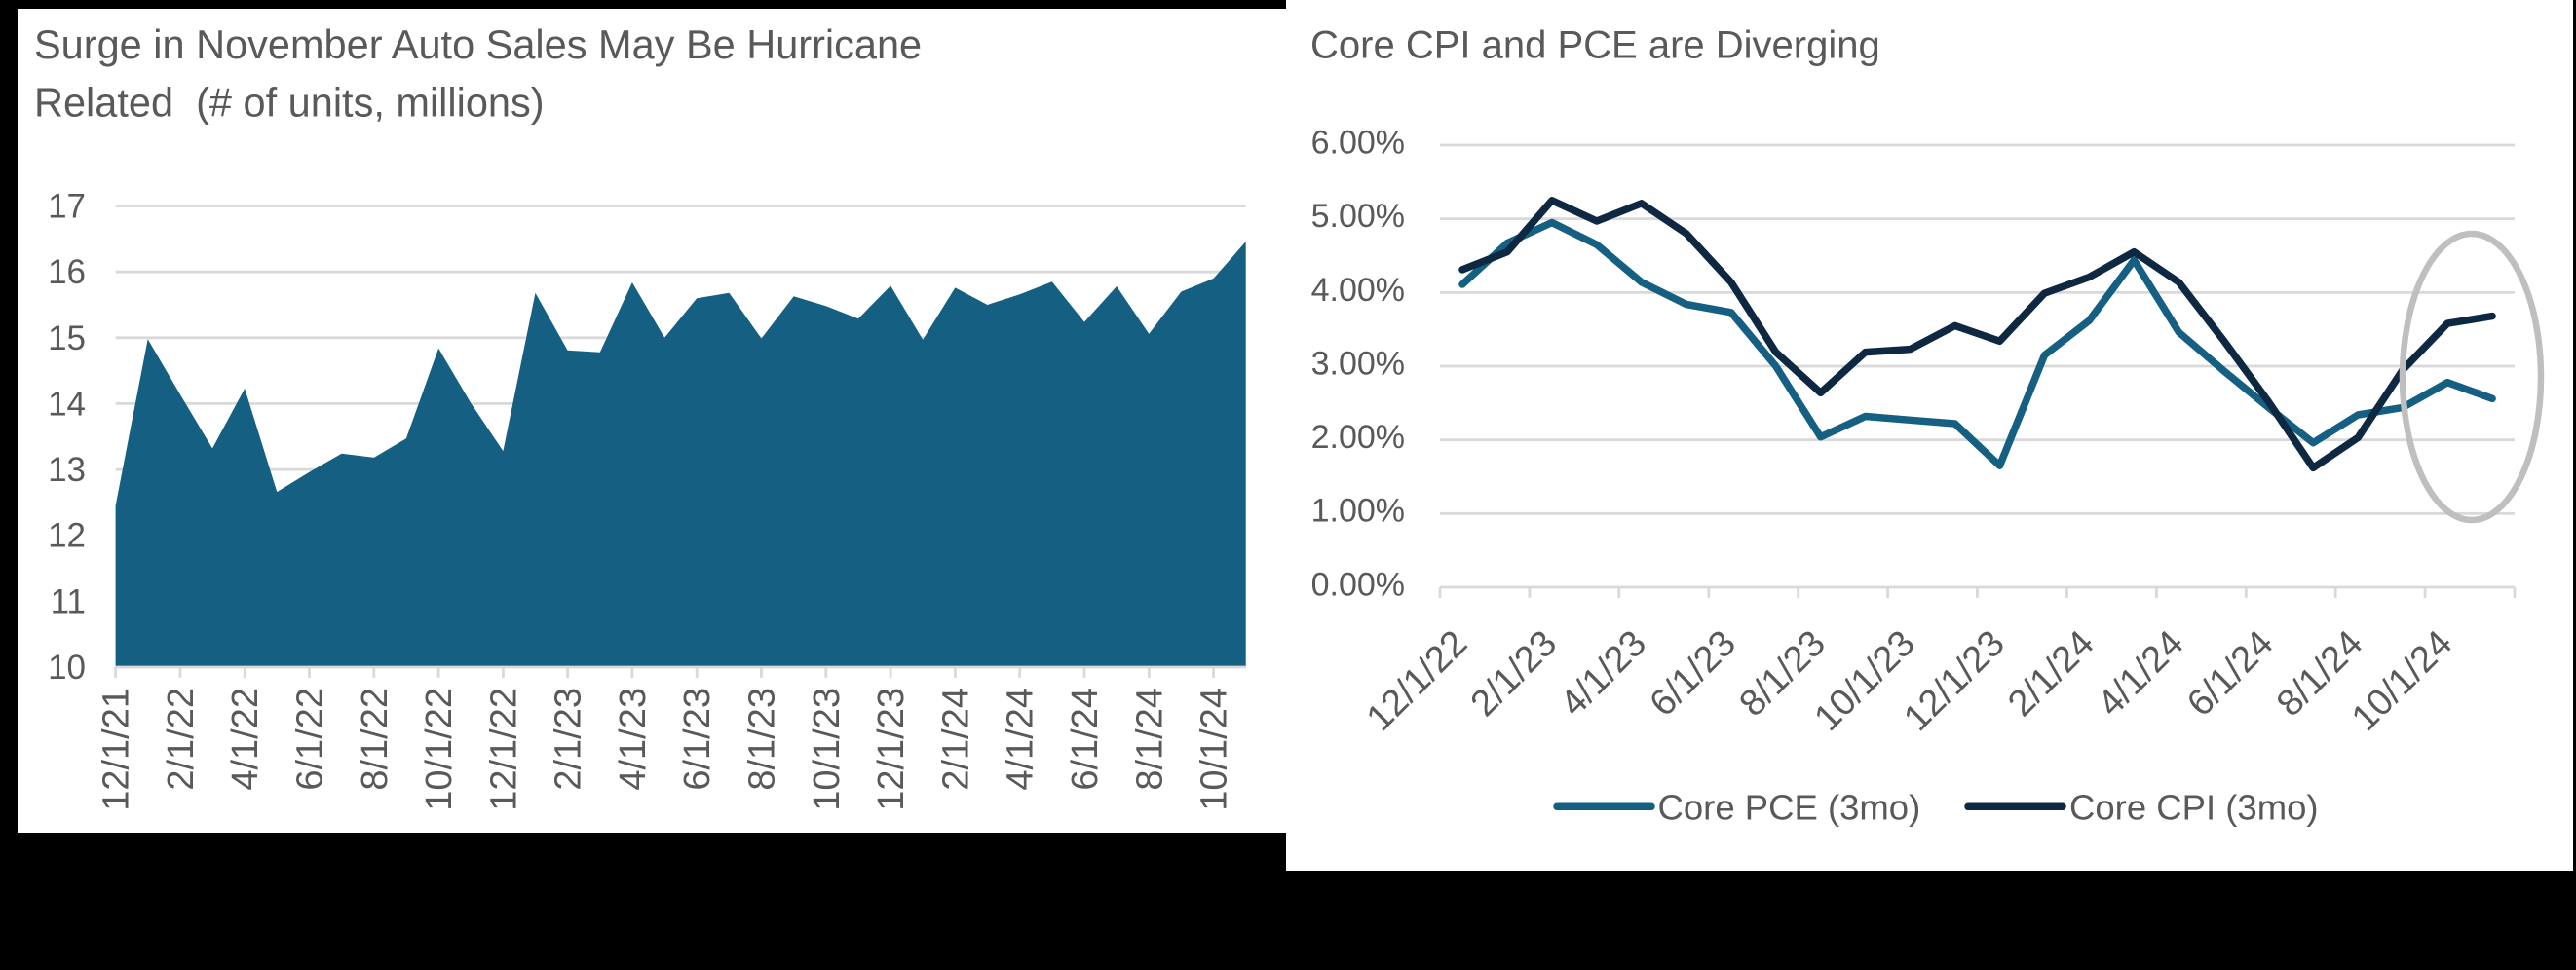 This screenshot has width=2576, height=970. What do you see at coordinates (1789, 808) in the screenshot?
I see `svg-text: Core PCE (3mo)` at bounding box center [1789, 808].